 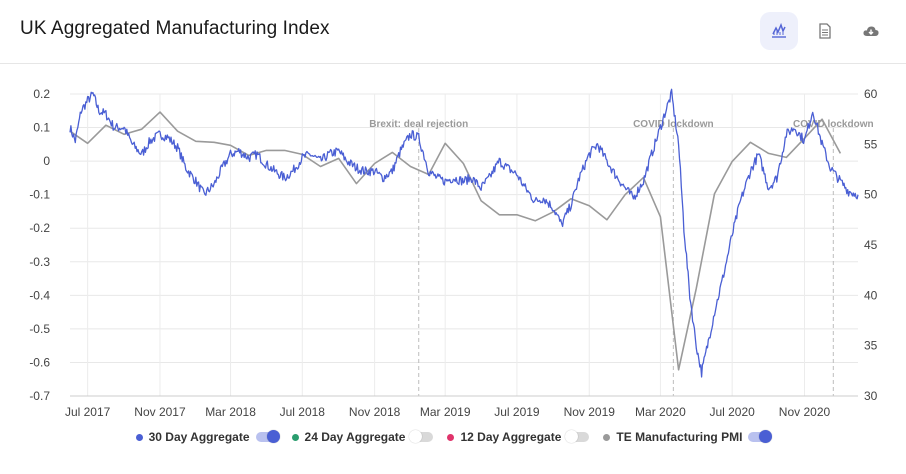 I want to click on document-icon, so click(x=825, y=31).